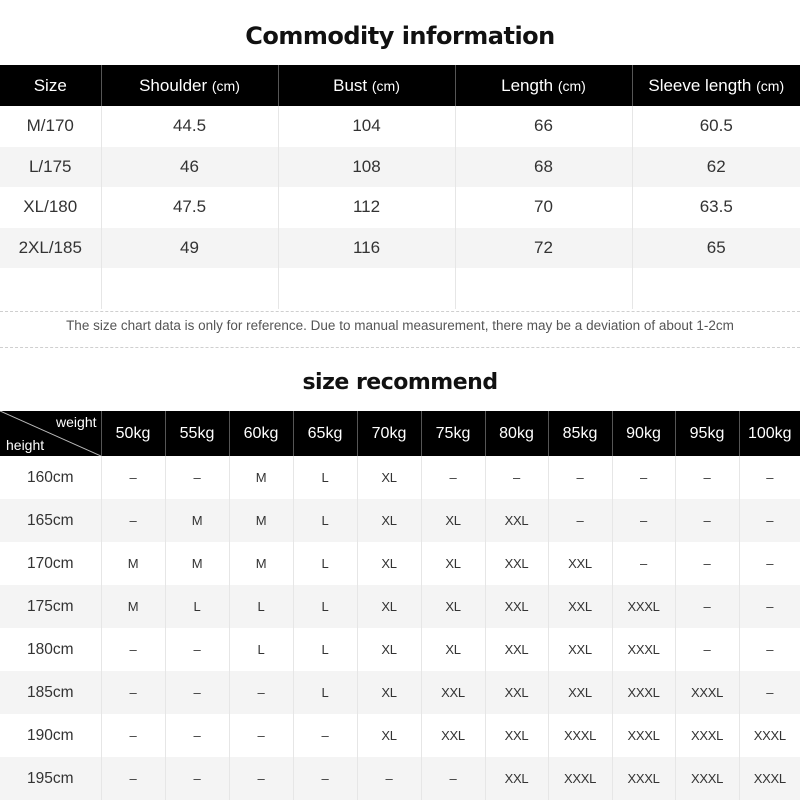 The height and width of the screenshot is (800, 800). Describe the element at coordinates (196, 433) in the screenshot. I see `weight-header: 55kg` at that location.